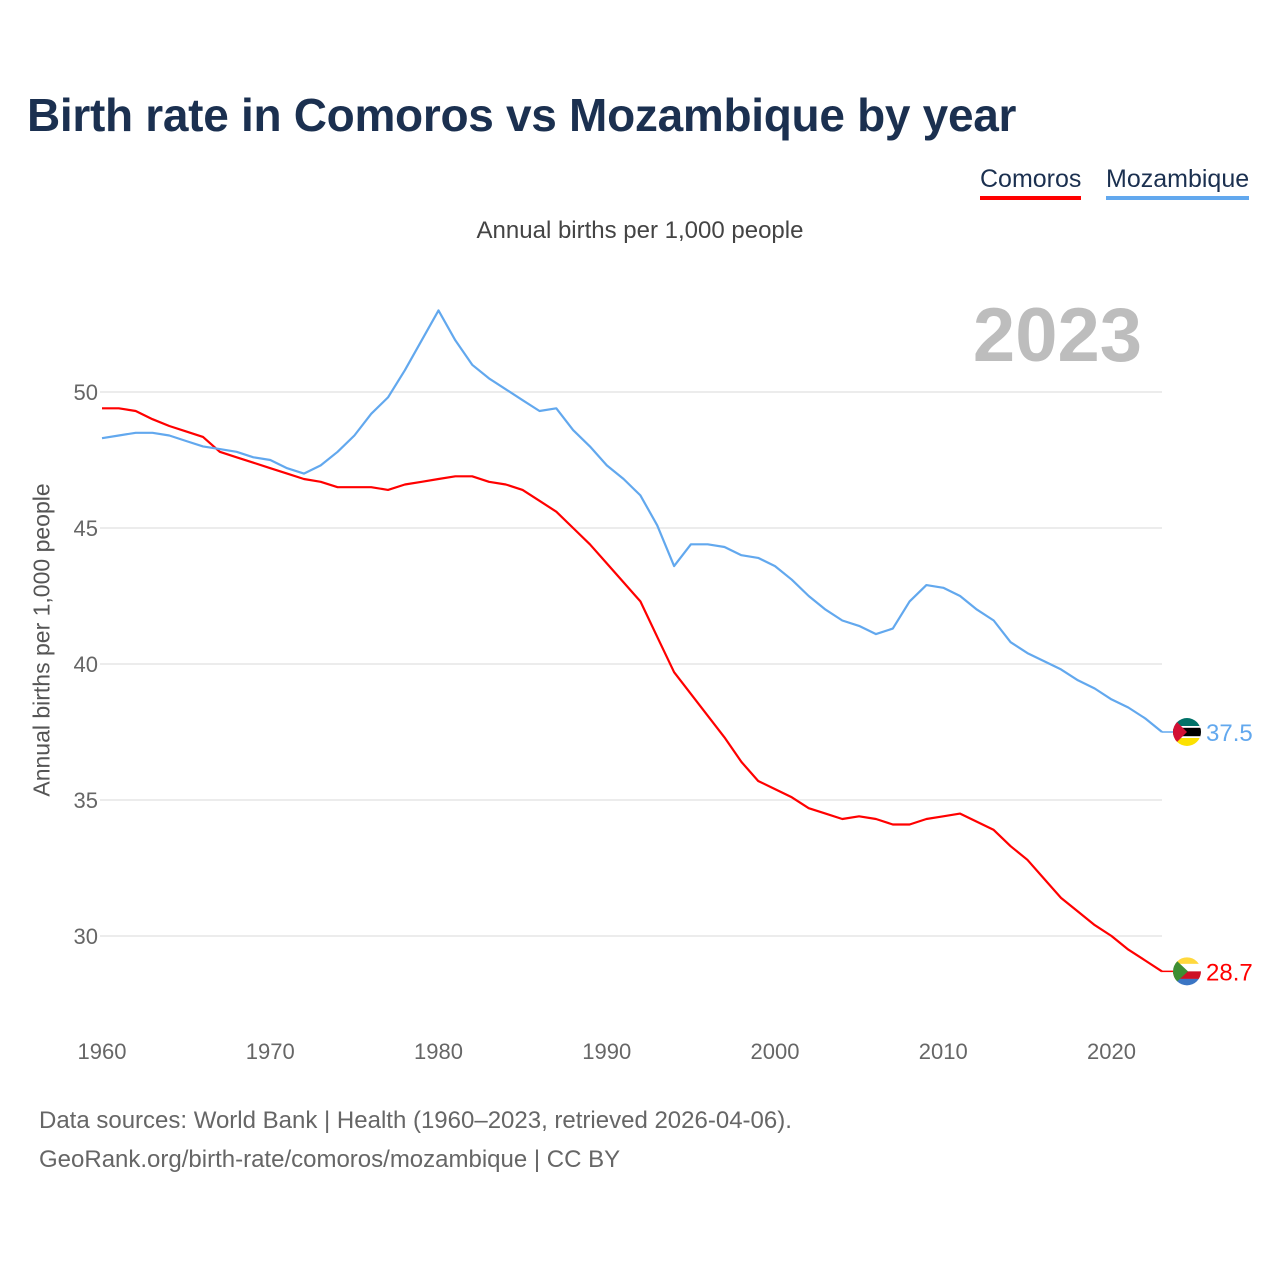  I want to click on x-tick-label: 1980, so click(438, 1051).